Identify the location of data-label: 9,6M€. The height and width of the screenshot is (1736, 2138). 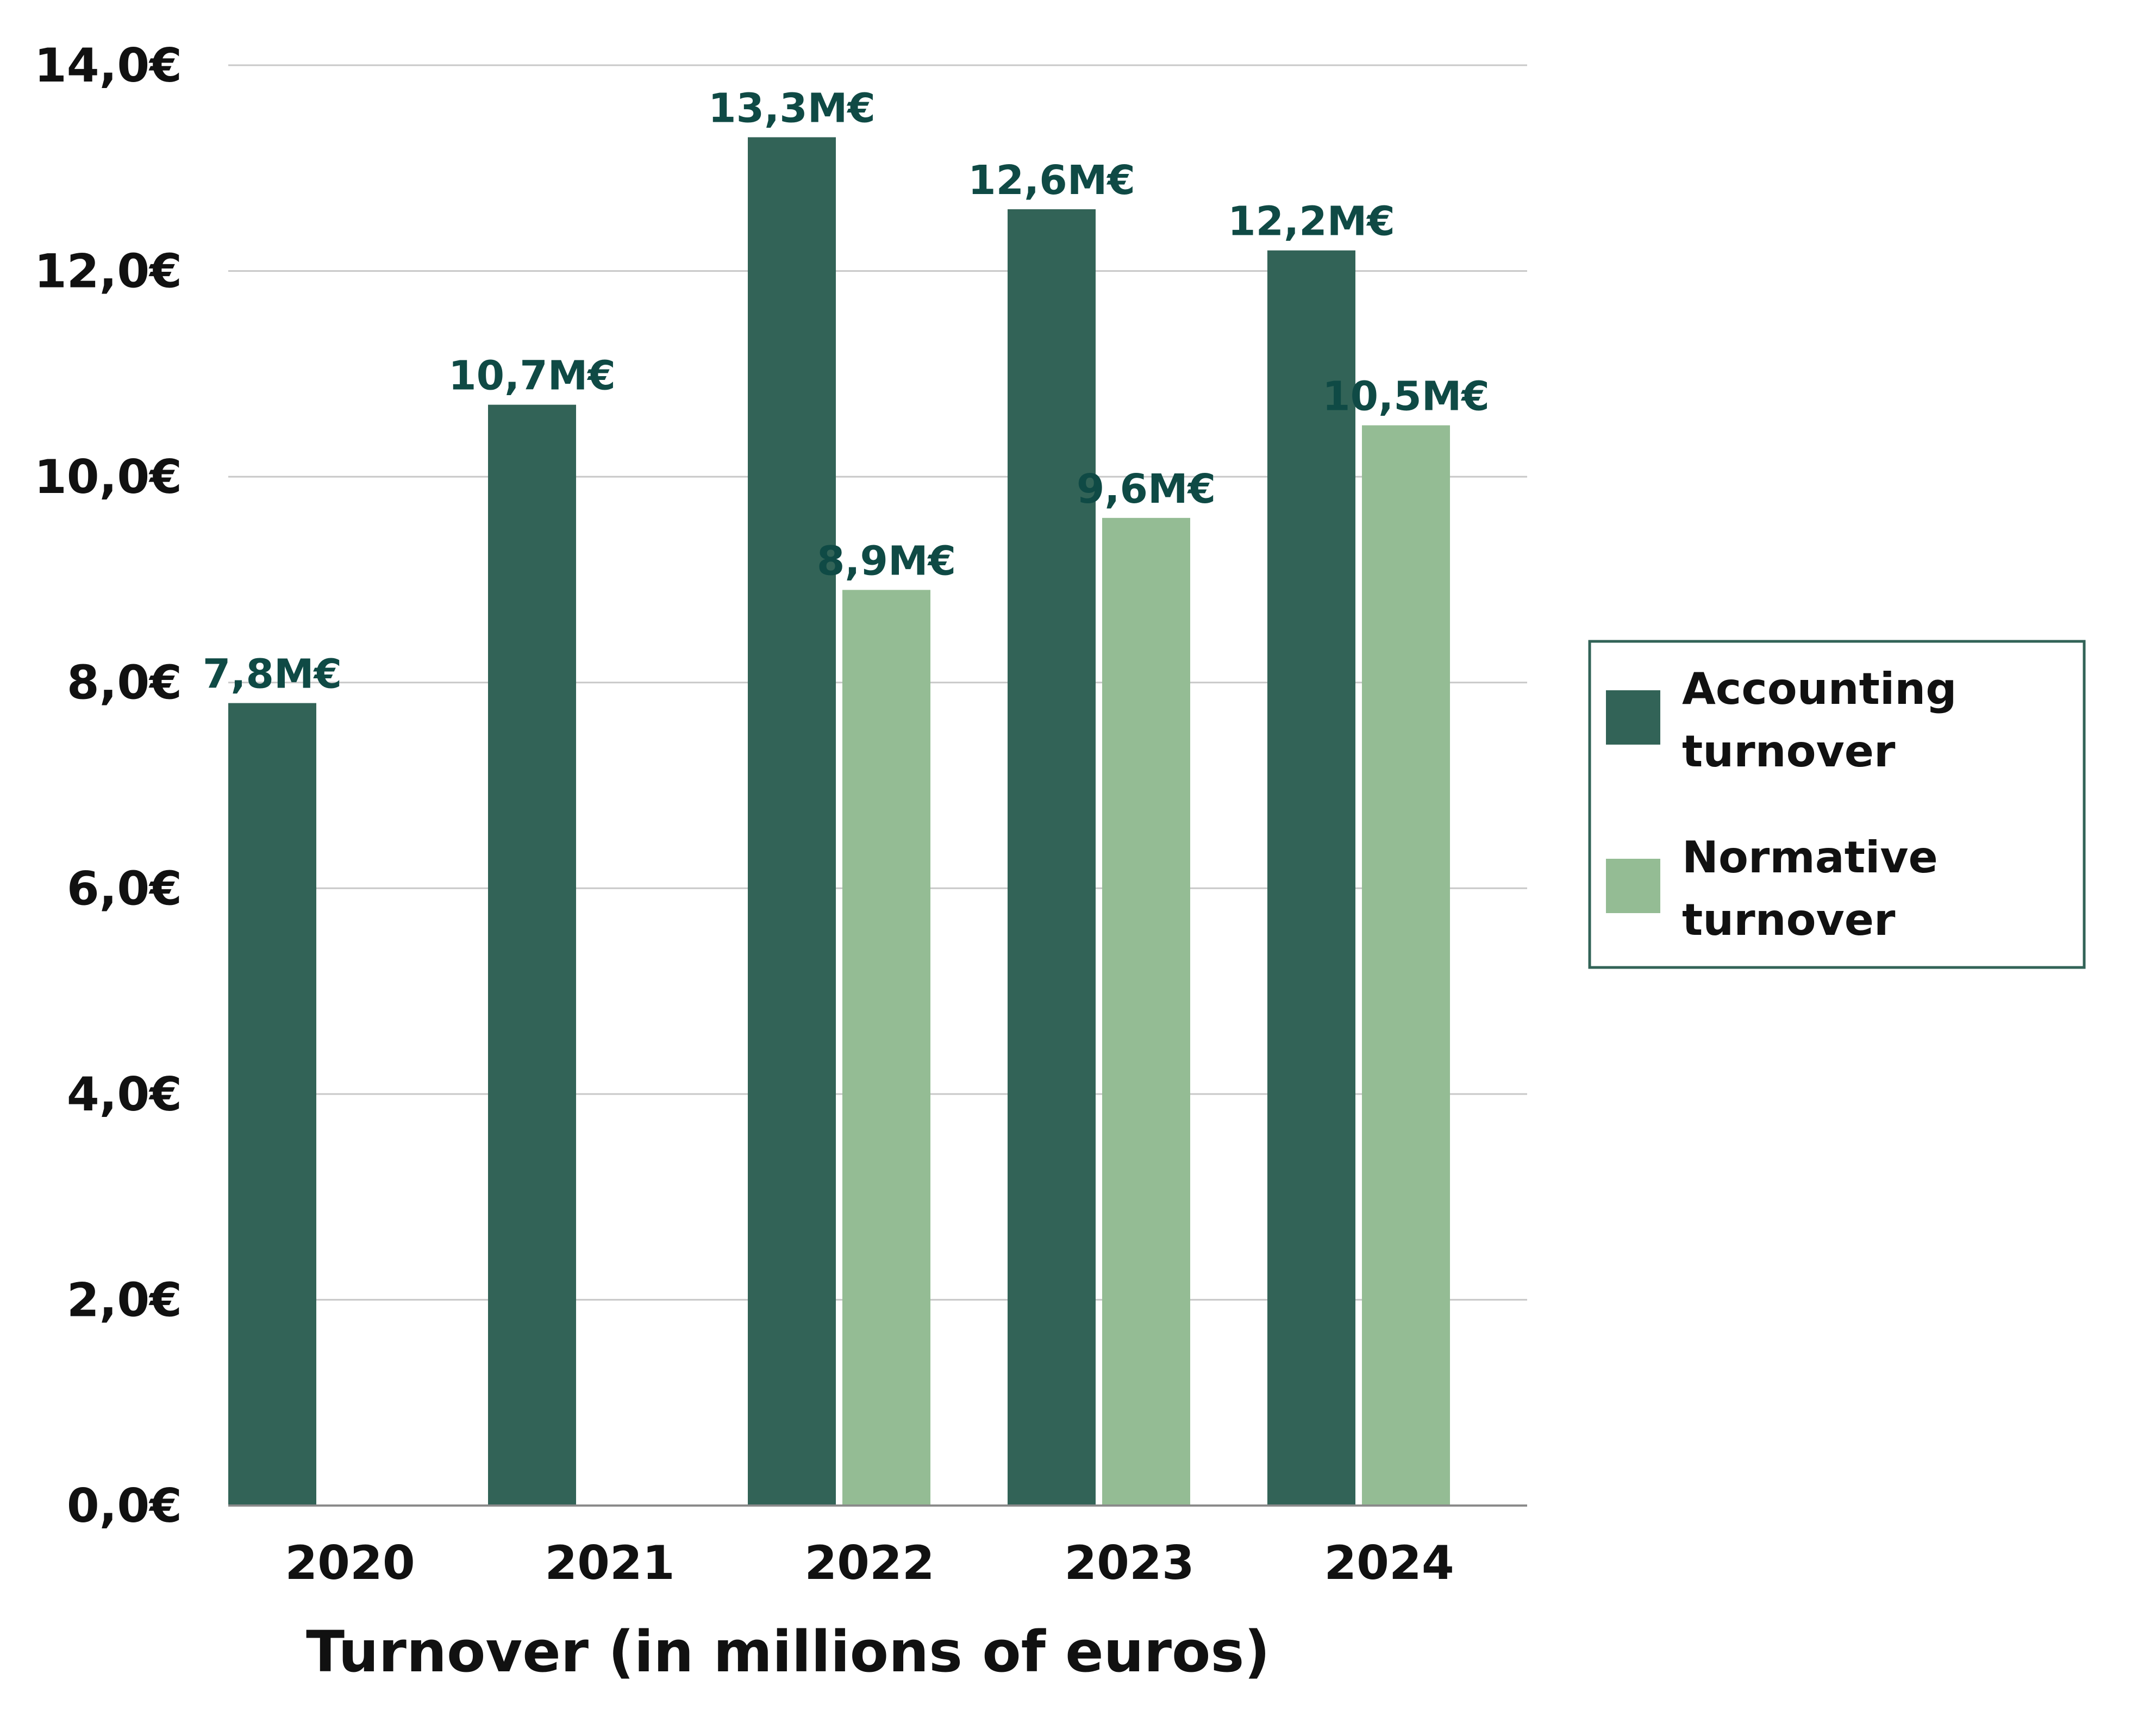
(1146, 490).